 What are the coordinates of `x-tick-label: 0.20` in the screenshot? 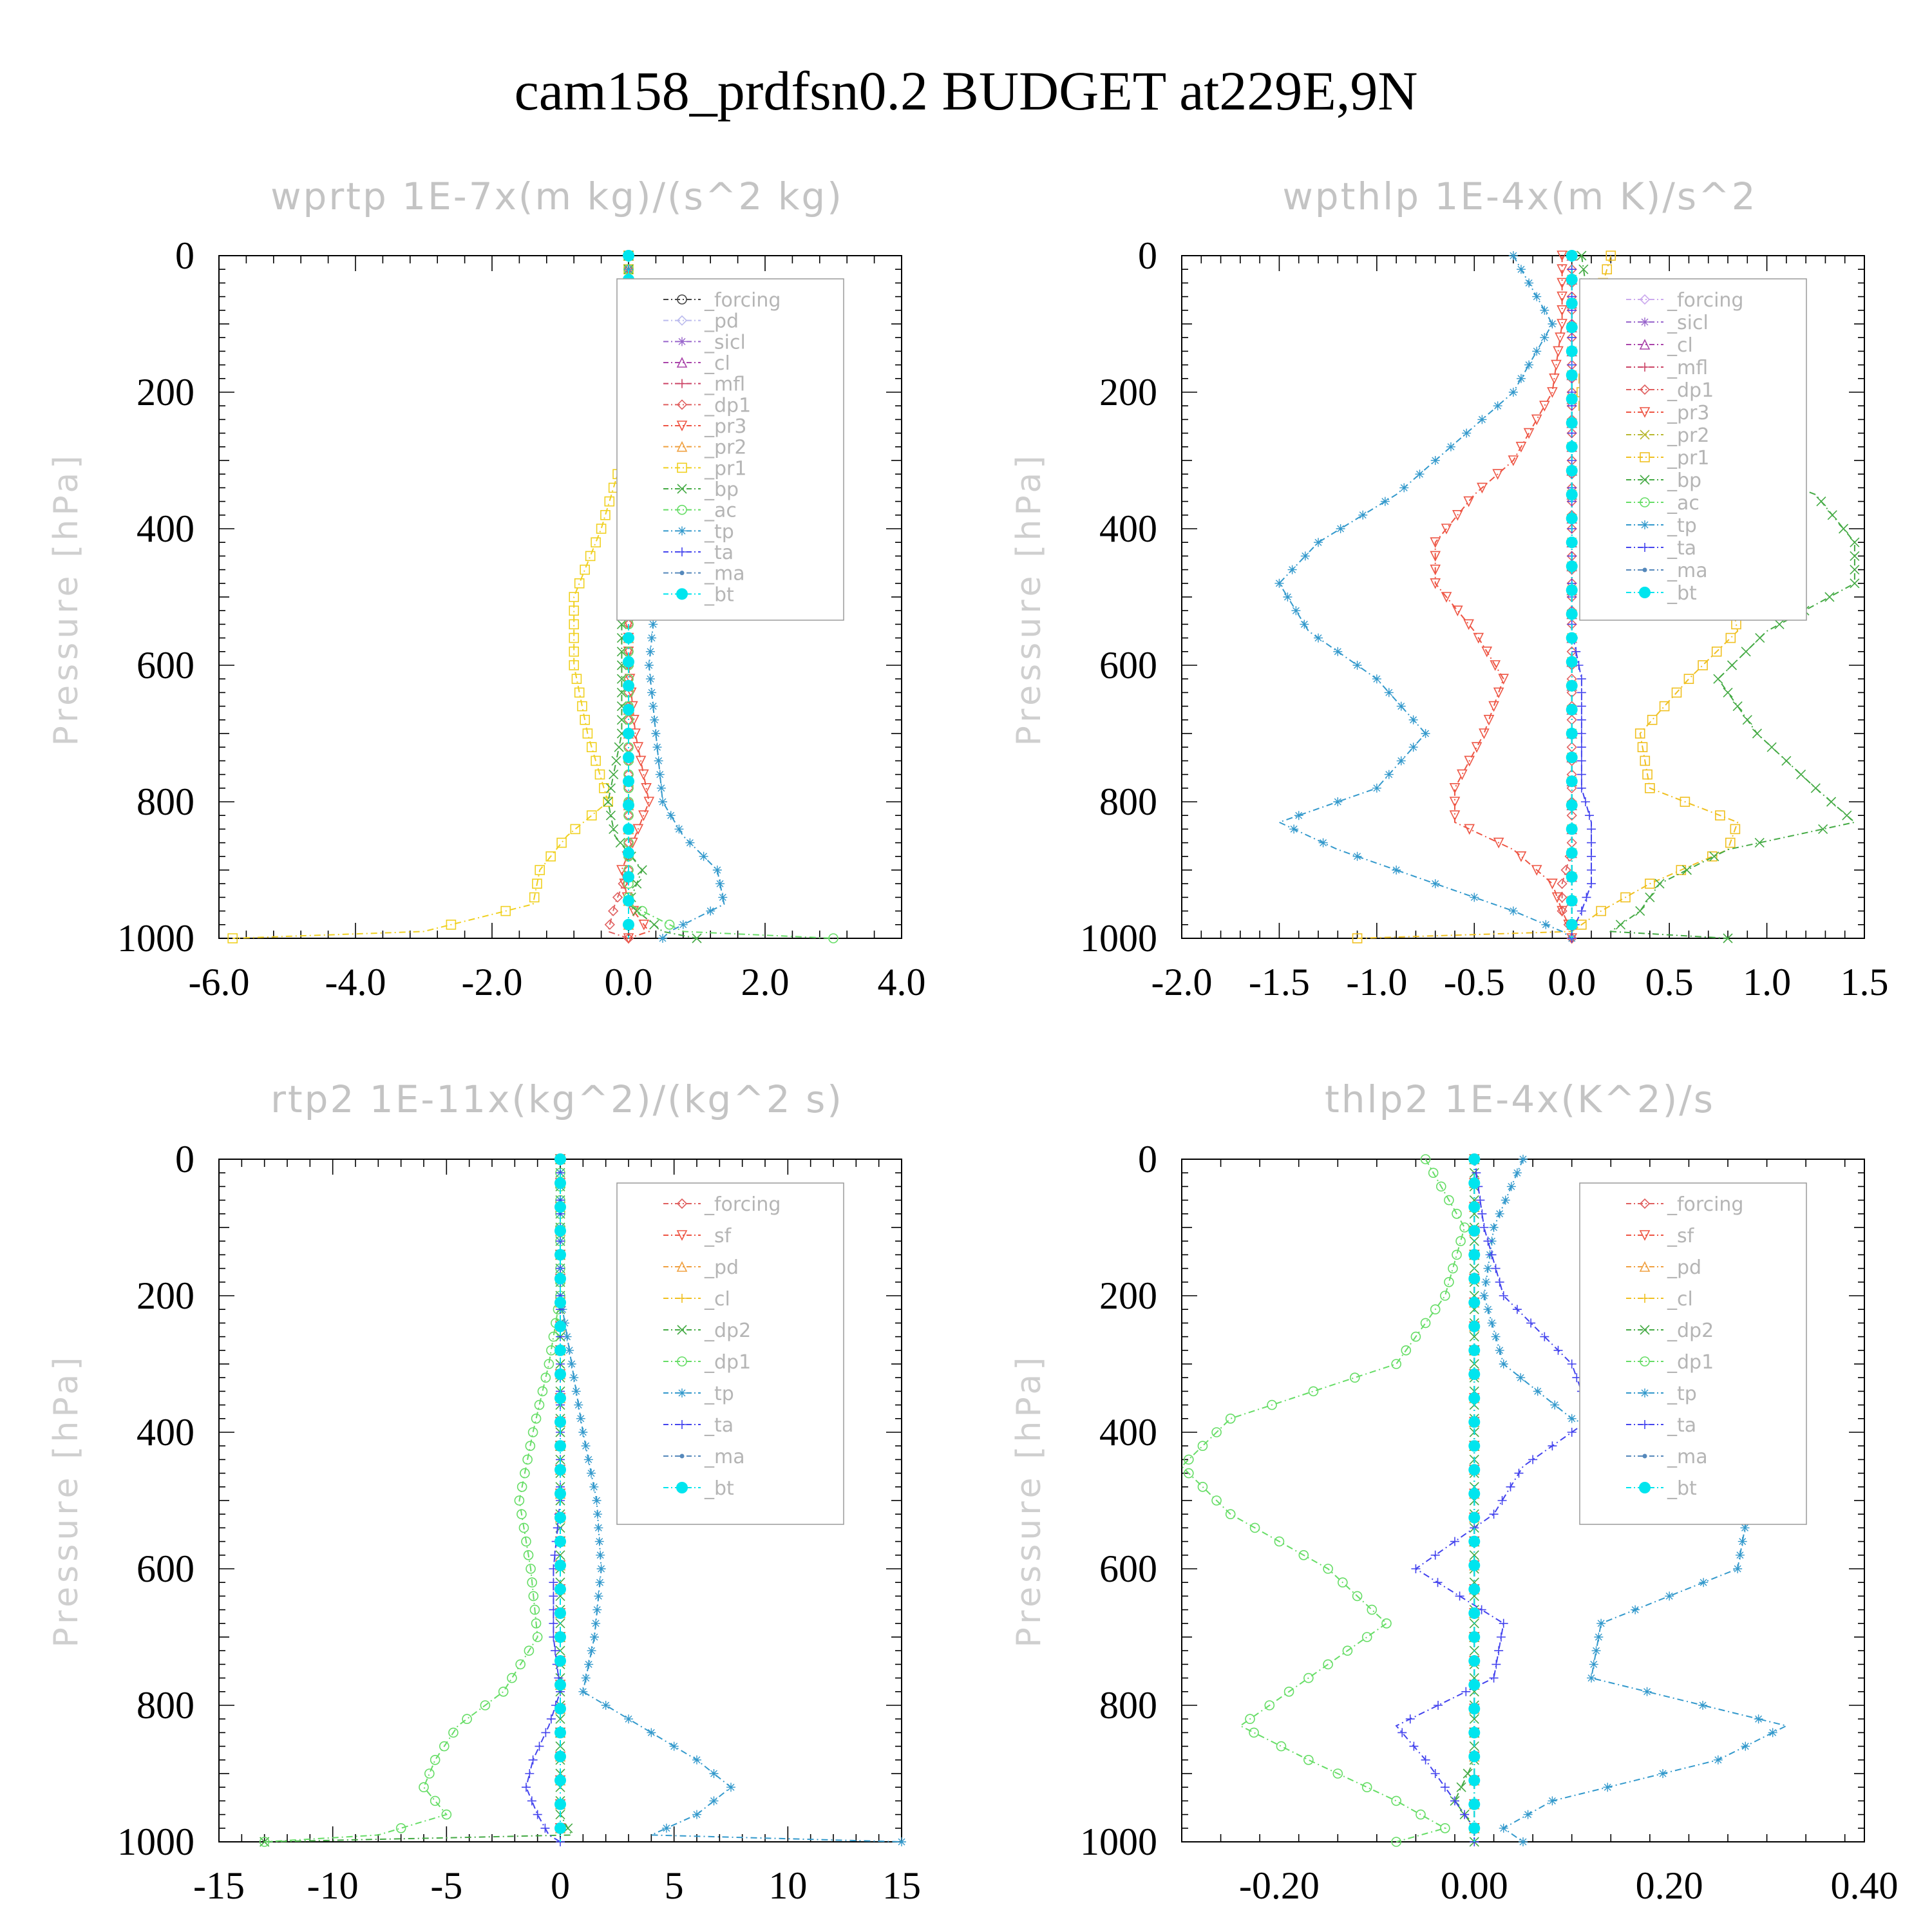 It's located at (1669, 1886).